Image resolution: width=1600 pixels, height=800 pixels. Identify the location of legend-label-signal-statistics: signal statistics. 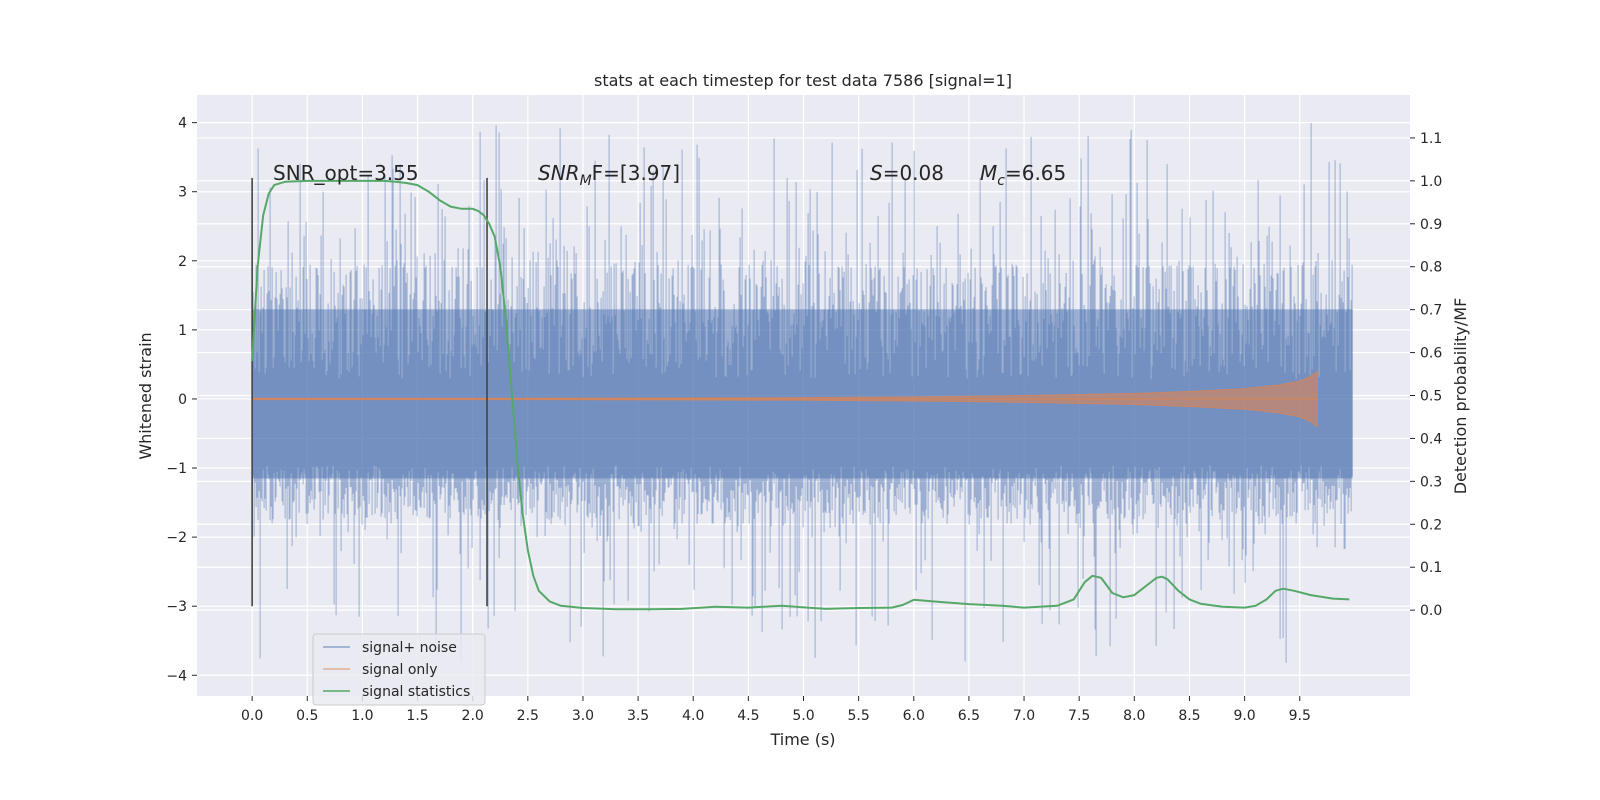
(416, 692).